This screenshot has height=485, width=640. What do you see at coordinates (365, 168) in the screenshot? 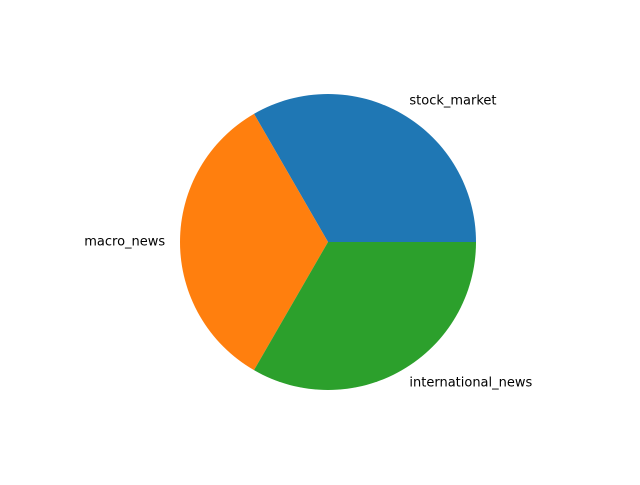
I see `pie-slice-stock-market` at bounding box center [365, 168].